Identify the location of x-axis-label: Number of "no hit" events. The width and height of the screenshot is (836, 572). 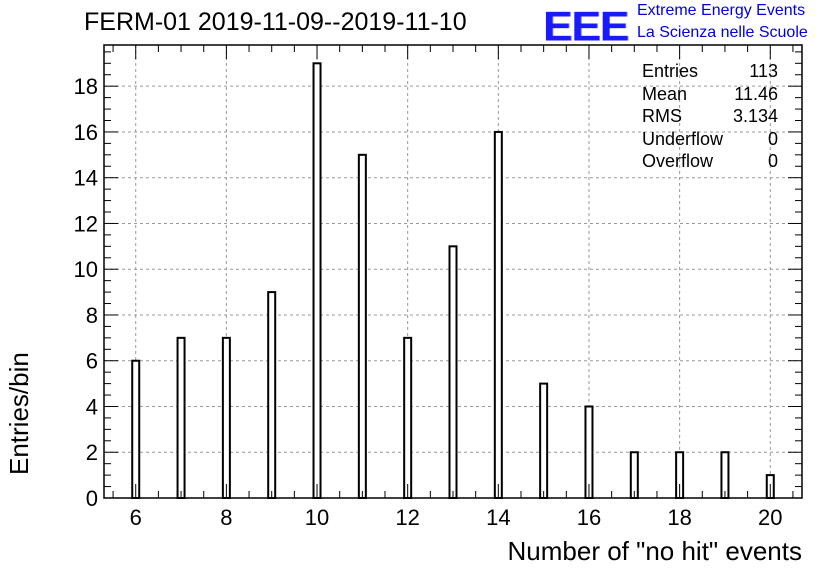
(655, 551).